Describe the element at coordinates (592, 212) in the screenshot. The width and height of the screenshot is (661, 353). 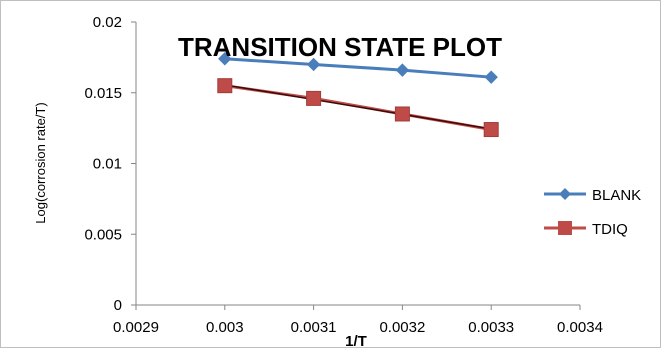
I see `legend: BLANK TDIQ` at that location.